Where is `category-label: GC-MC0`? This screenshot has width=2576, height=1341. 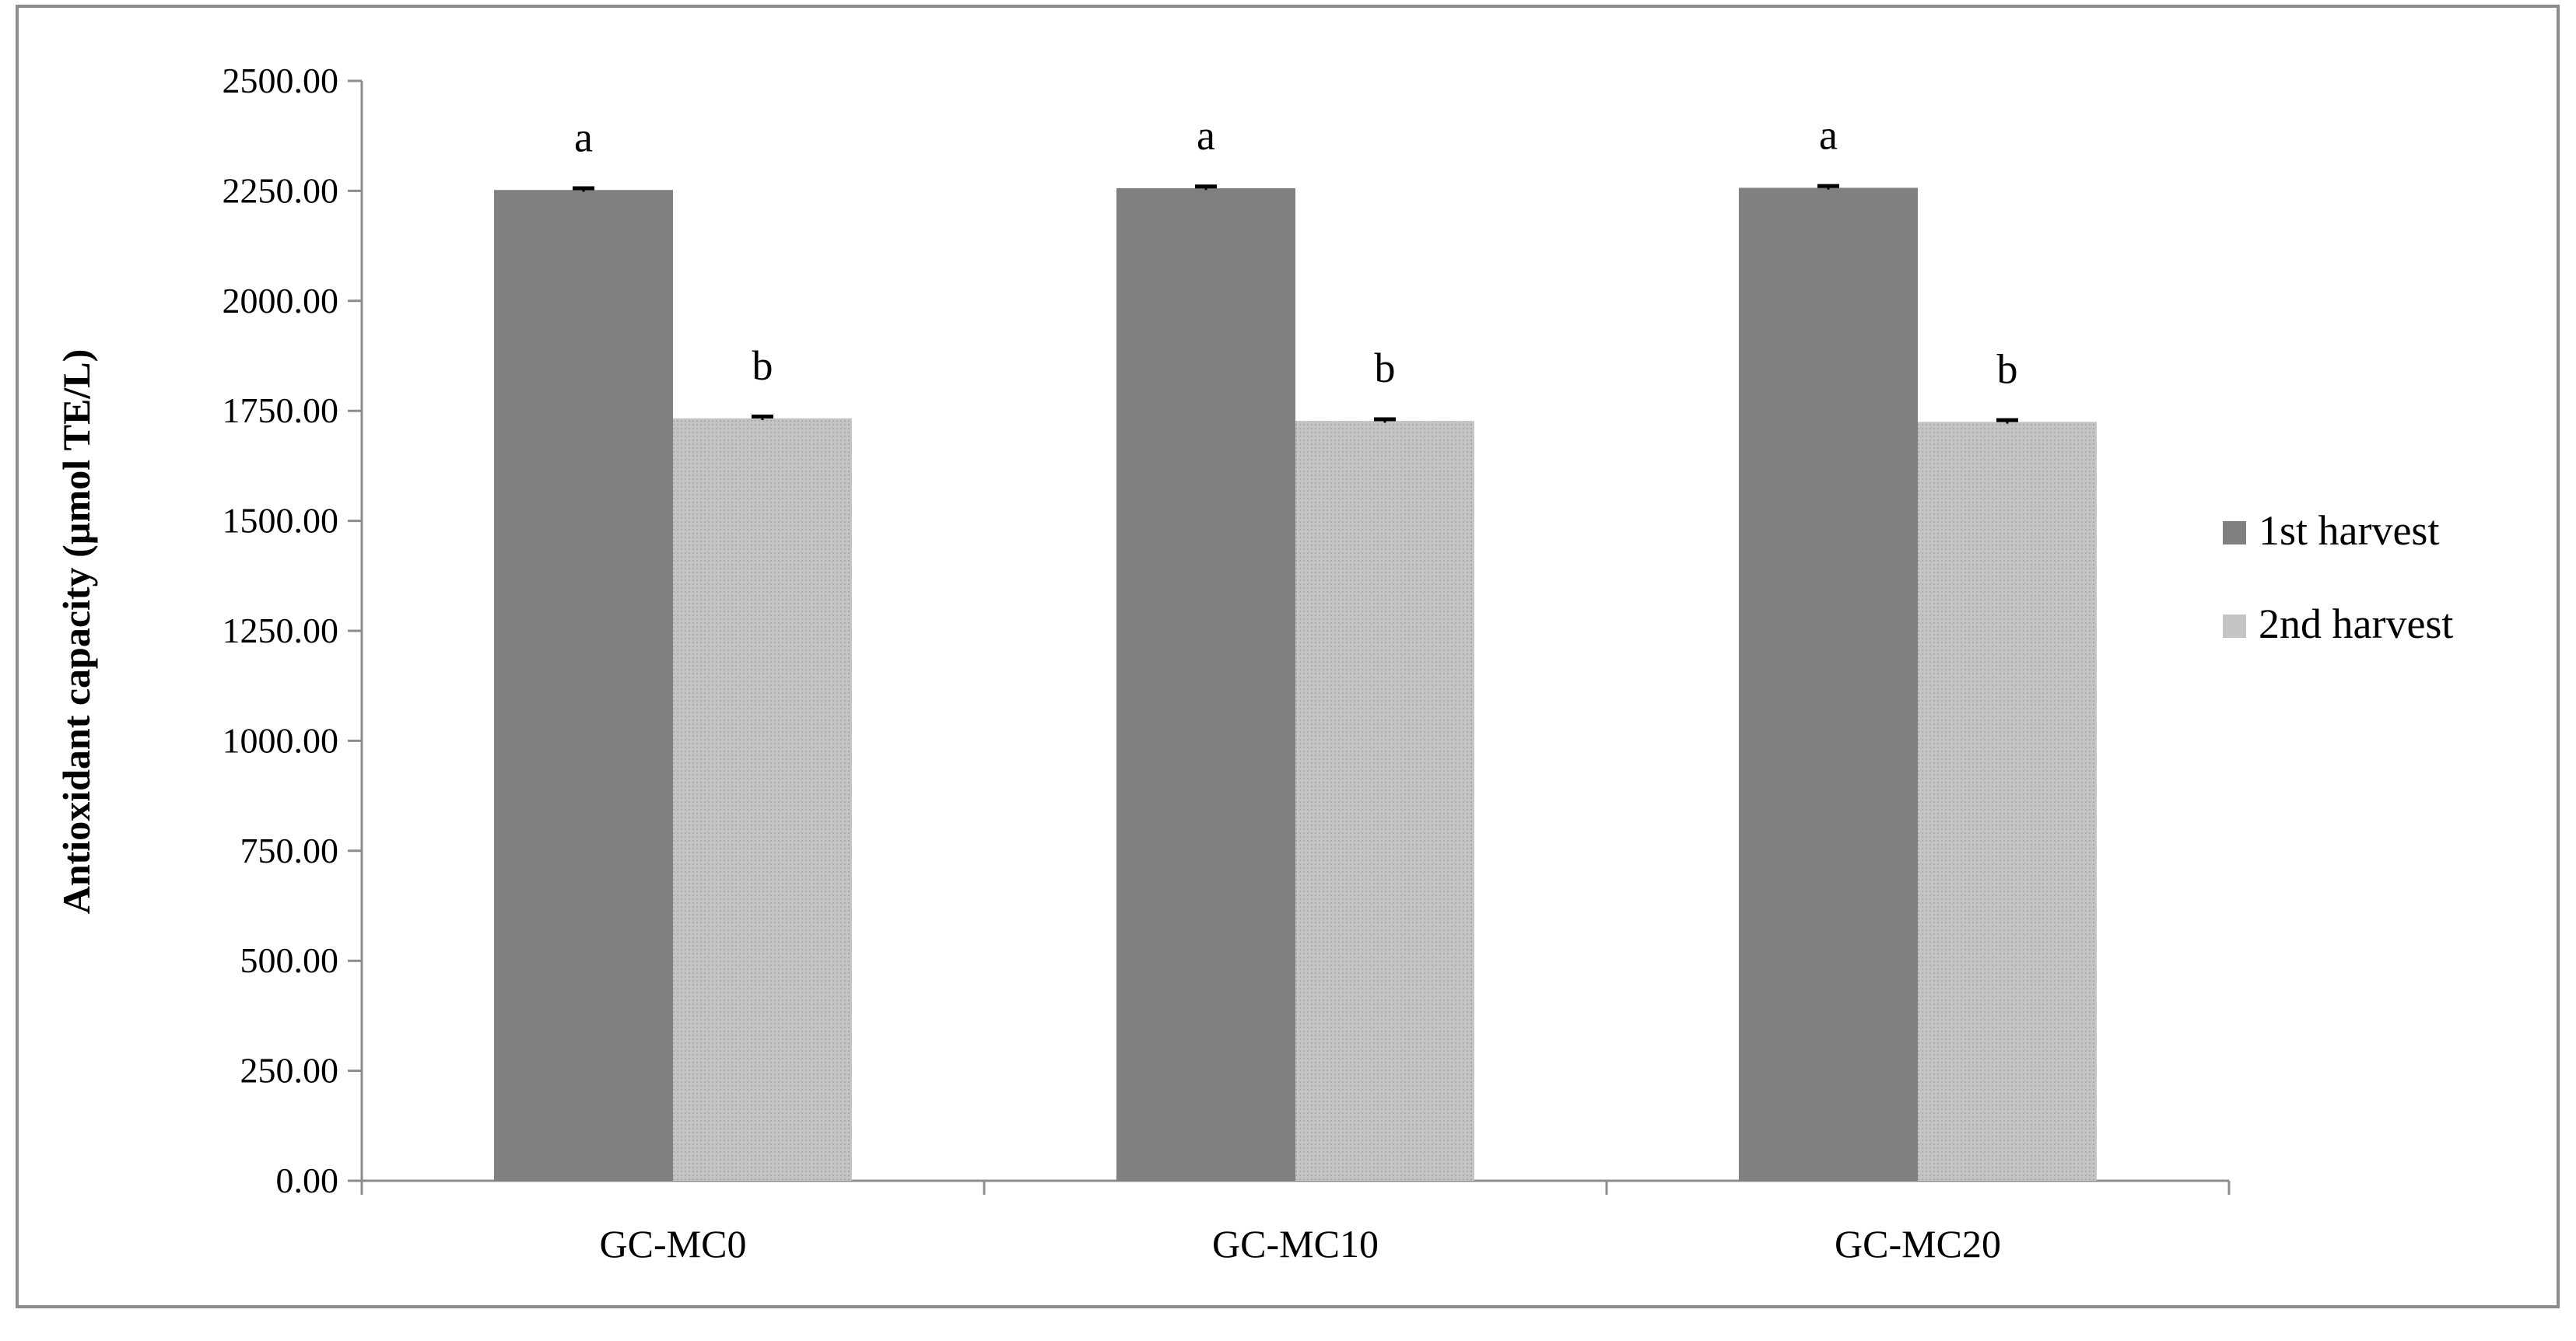
category-label: GC-MC0 is located at coordinates (673, 1244).